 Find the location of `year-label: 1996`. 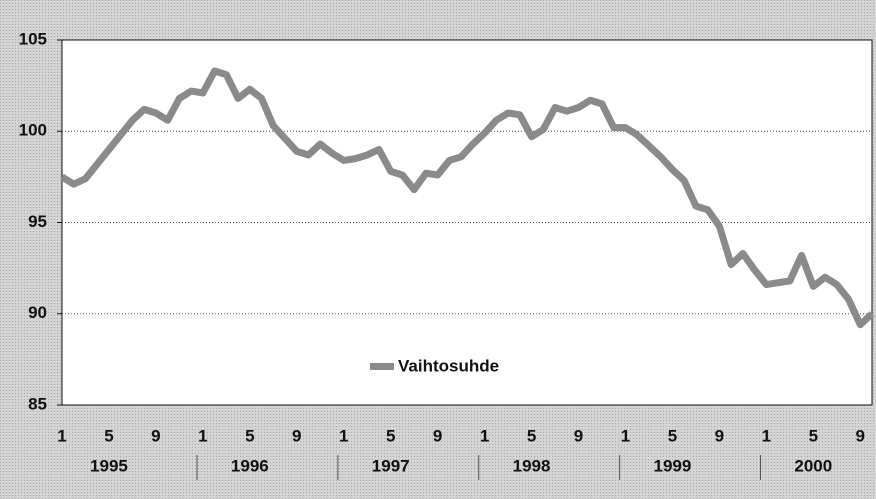

year-label: 1996 is located at coordinates (250, 465).